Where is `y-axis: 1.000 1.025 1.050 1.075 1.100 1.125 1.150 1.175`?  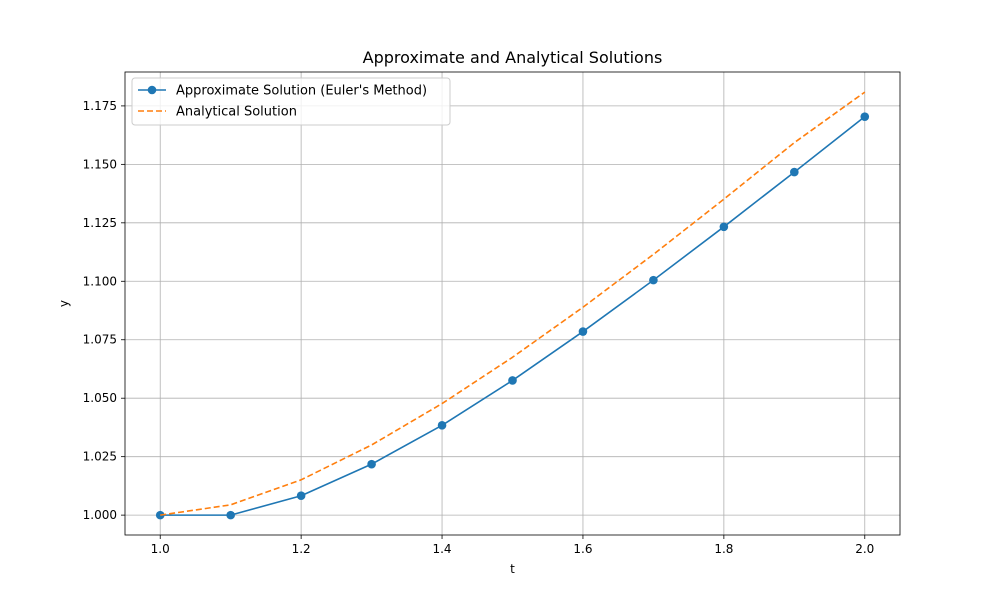 y-axis: 1.000 1.025 1.050 1.075 1.100 1.125 1.150 1.175 is located at coordinates (104, 310).